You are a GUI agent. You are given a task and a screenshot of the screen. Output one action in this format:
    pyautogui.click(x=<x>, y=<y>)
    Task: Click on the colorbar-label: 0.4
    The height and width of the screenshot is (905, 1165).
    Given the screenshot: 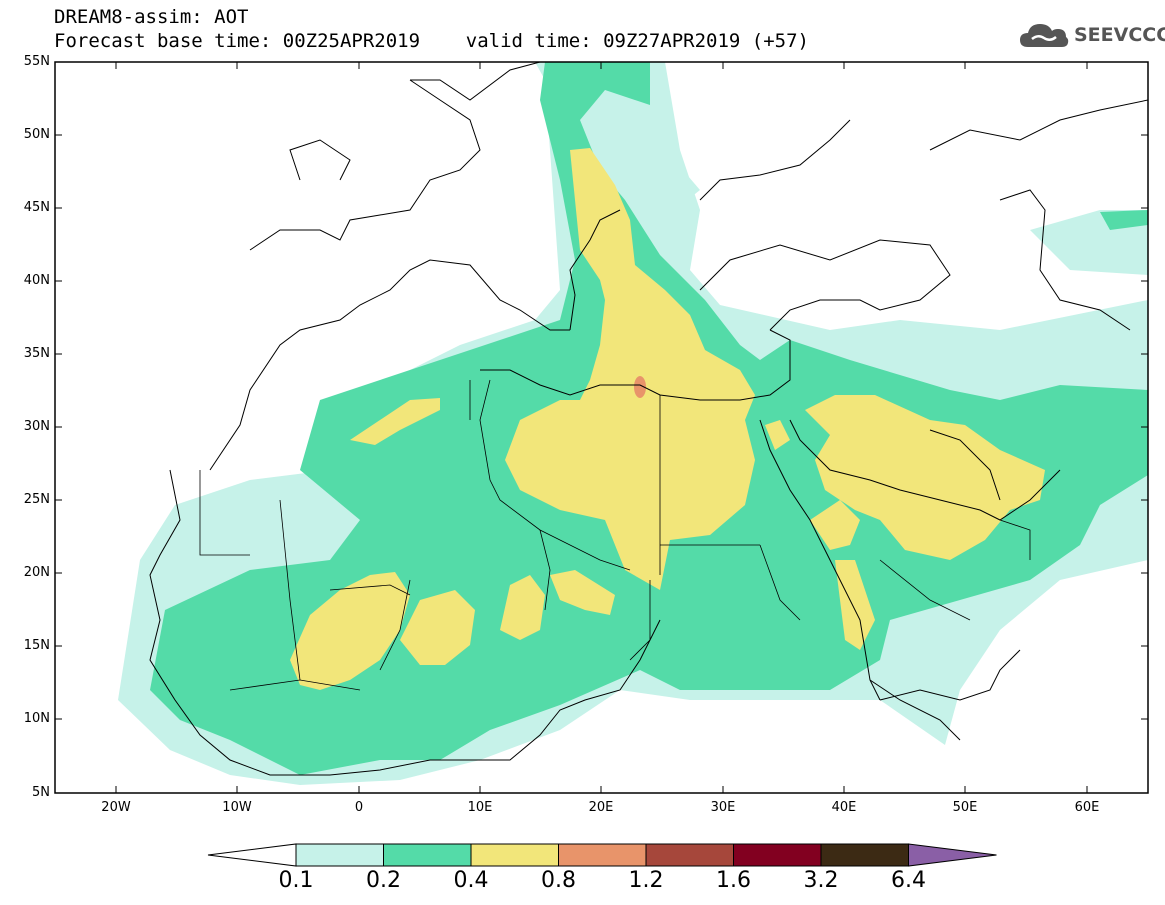 What is the action you would take?
    pyautogui.click(x=471, y=880)
    